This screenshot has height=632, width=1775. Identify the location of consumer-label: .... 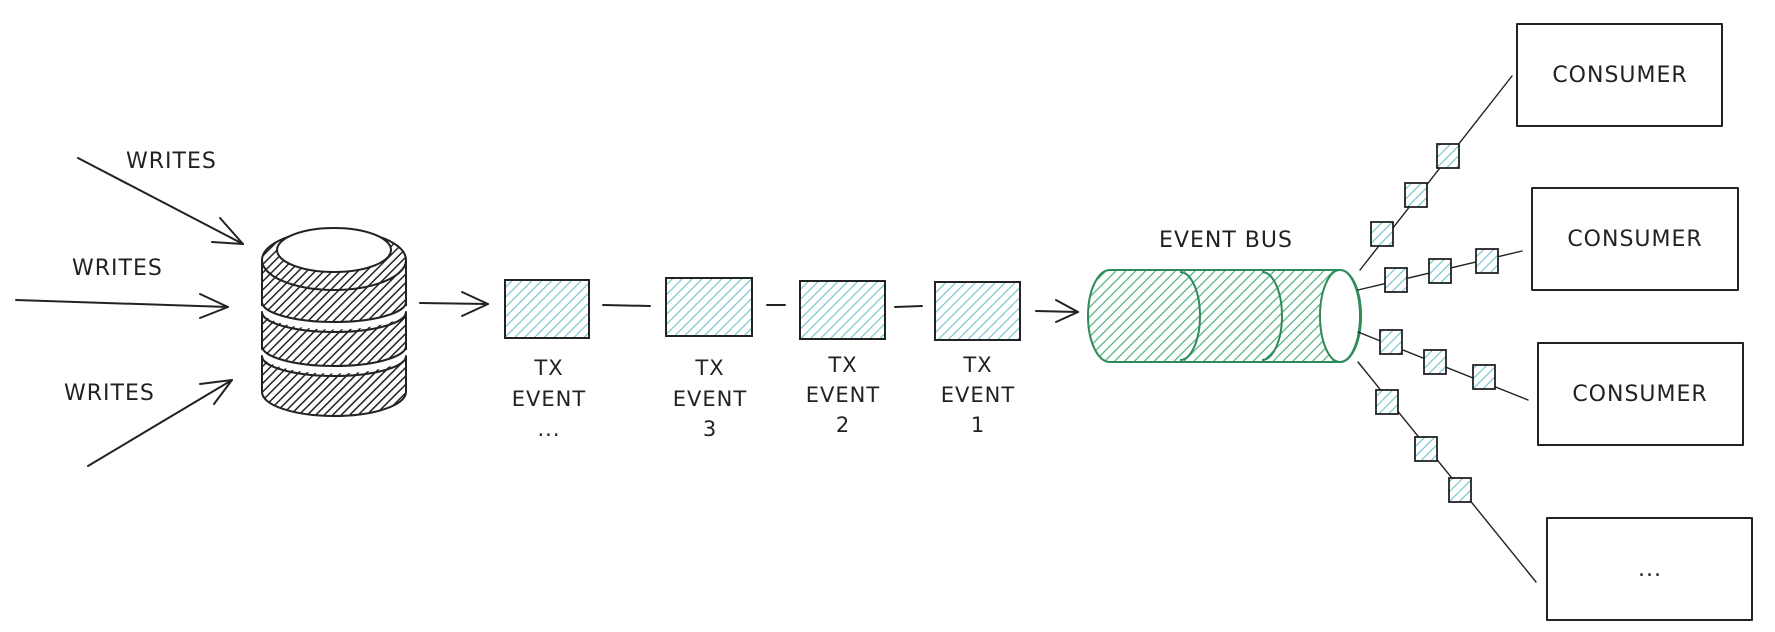
(1650, 569).